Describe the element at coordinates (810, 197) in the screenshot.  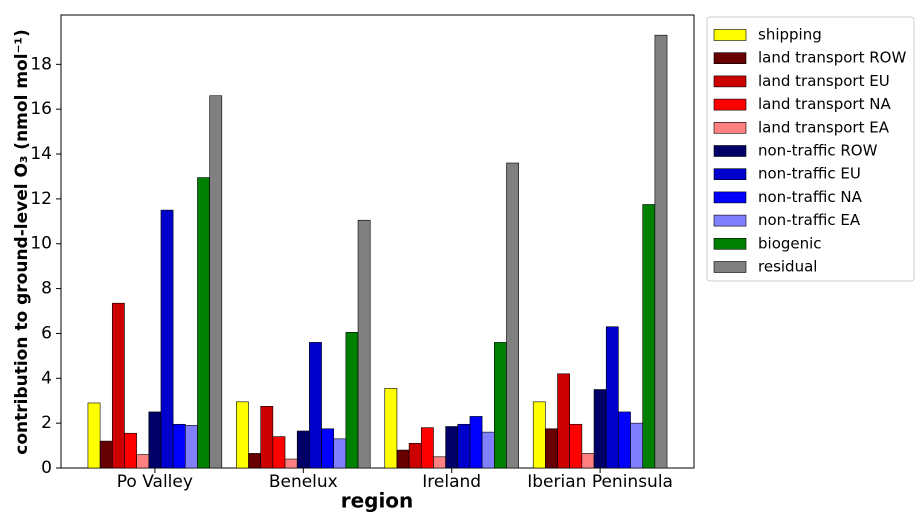
I see `legend-label: non-traffic NA` at that location.